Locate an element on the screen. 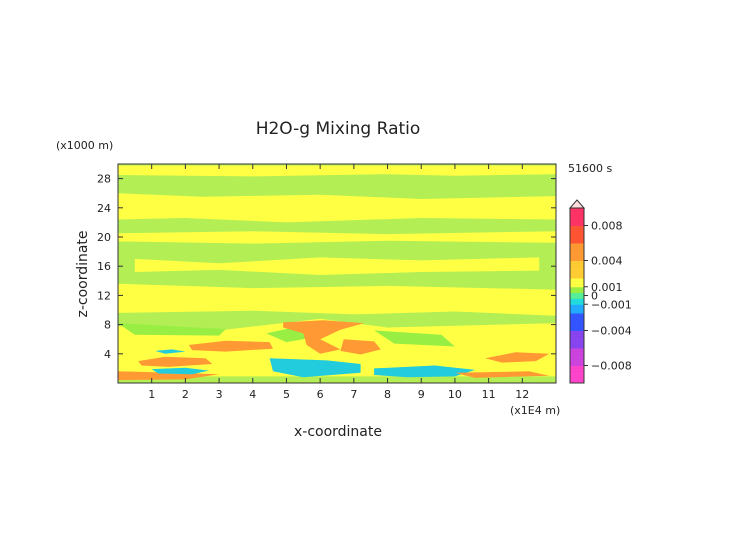  x-tick-label: 3 is located at coordinates (219, 394).